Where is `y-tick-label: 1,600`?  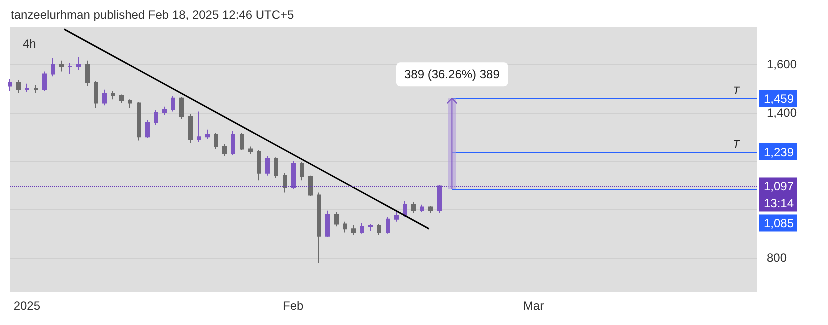
y-tick-label: 1,600 is located at coordinates (782, 65).